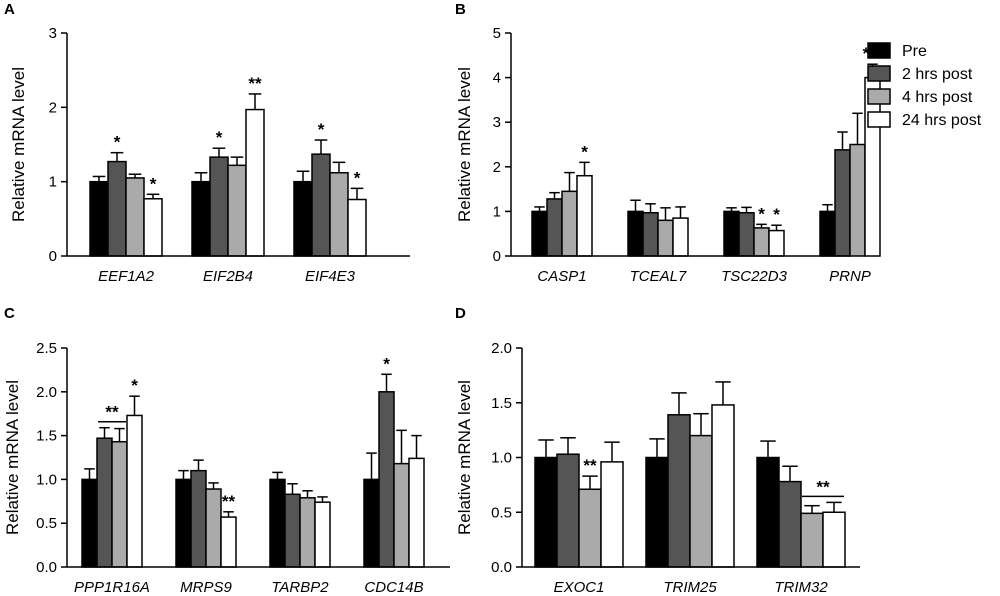 The height and width of the screenshot is (596, 1000). Describe the element at coordinates (937, 97) in the screenshot. I see `legend-label: 4 hrs post` at that location.